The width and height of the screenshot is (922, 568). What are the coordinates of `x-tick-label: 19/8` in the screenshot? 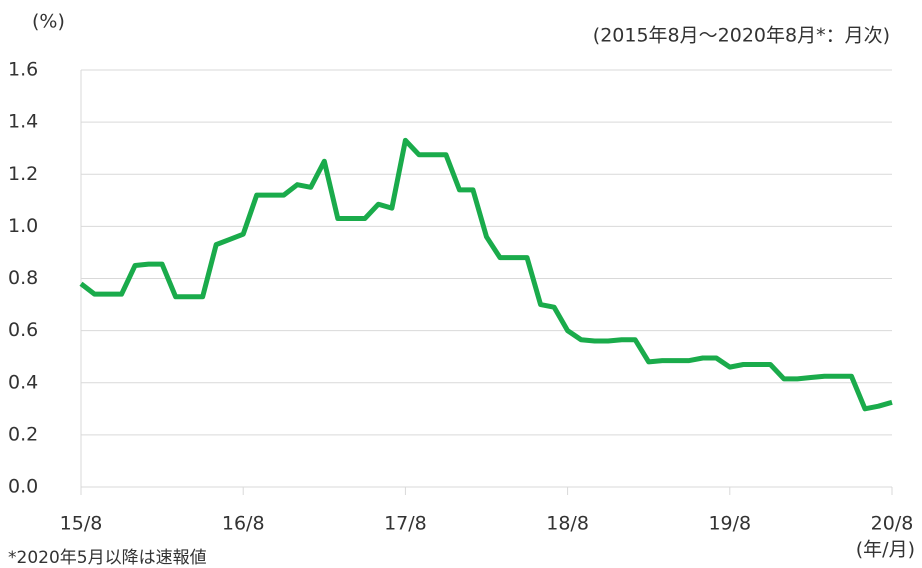 It's located at (729, 524).